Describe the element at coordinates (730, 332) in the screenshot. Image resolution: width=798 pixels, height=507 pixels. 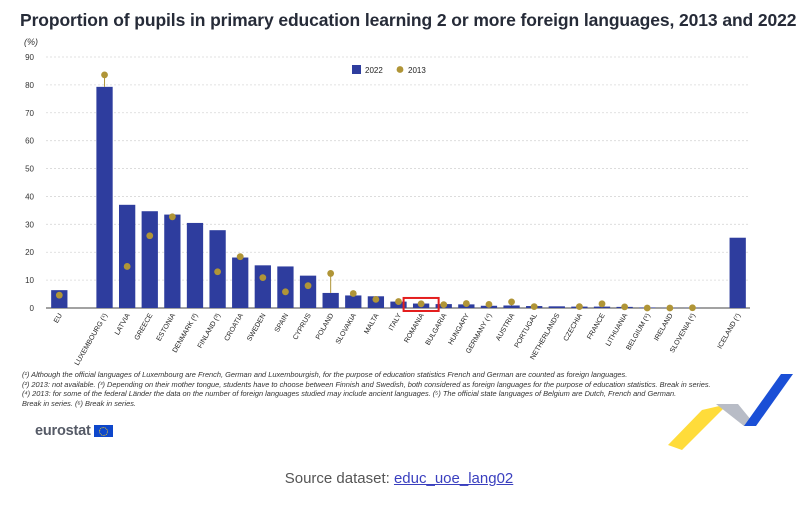
I see `x-tick-label: ICELAND (⁷)` at that location.